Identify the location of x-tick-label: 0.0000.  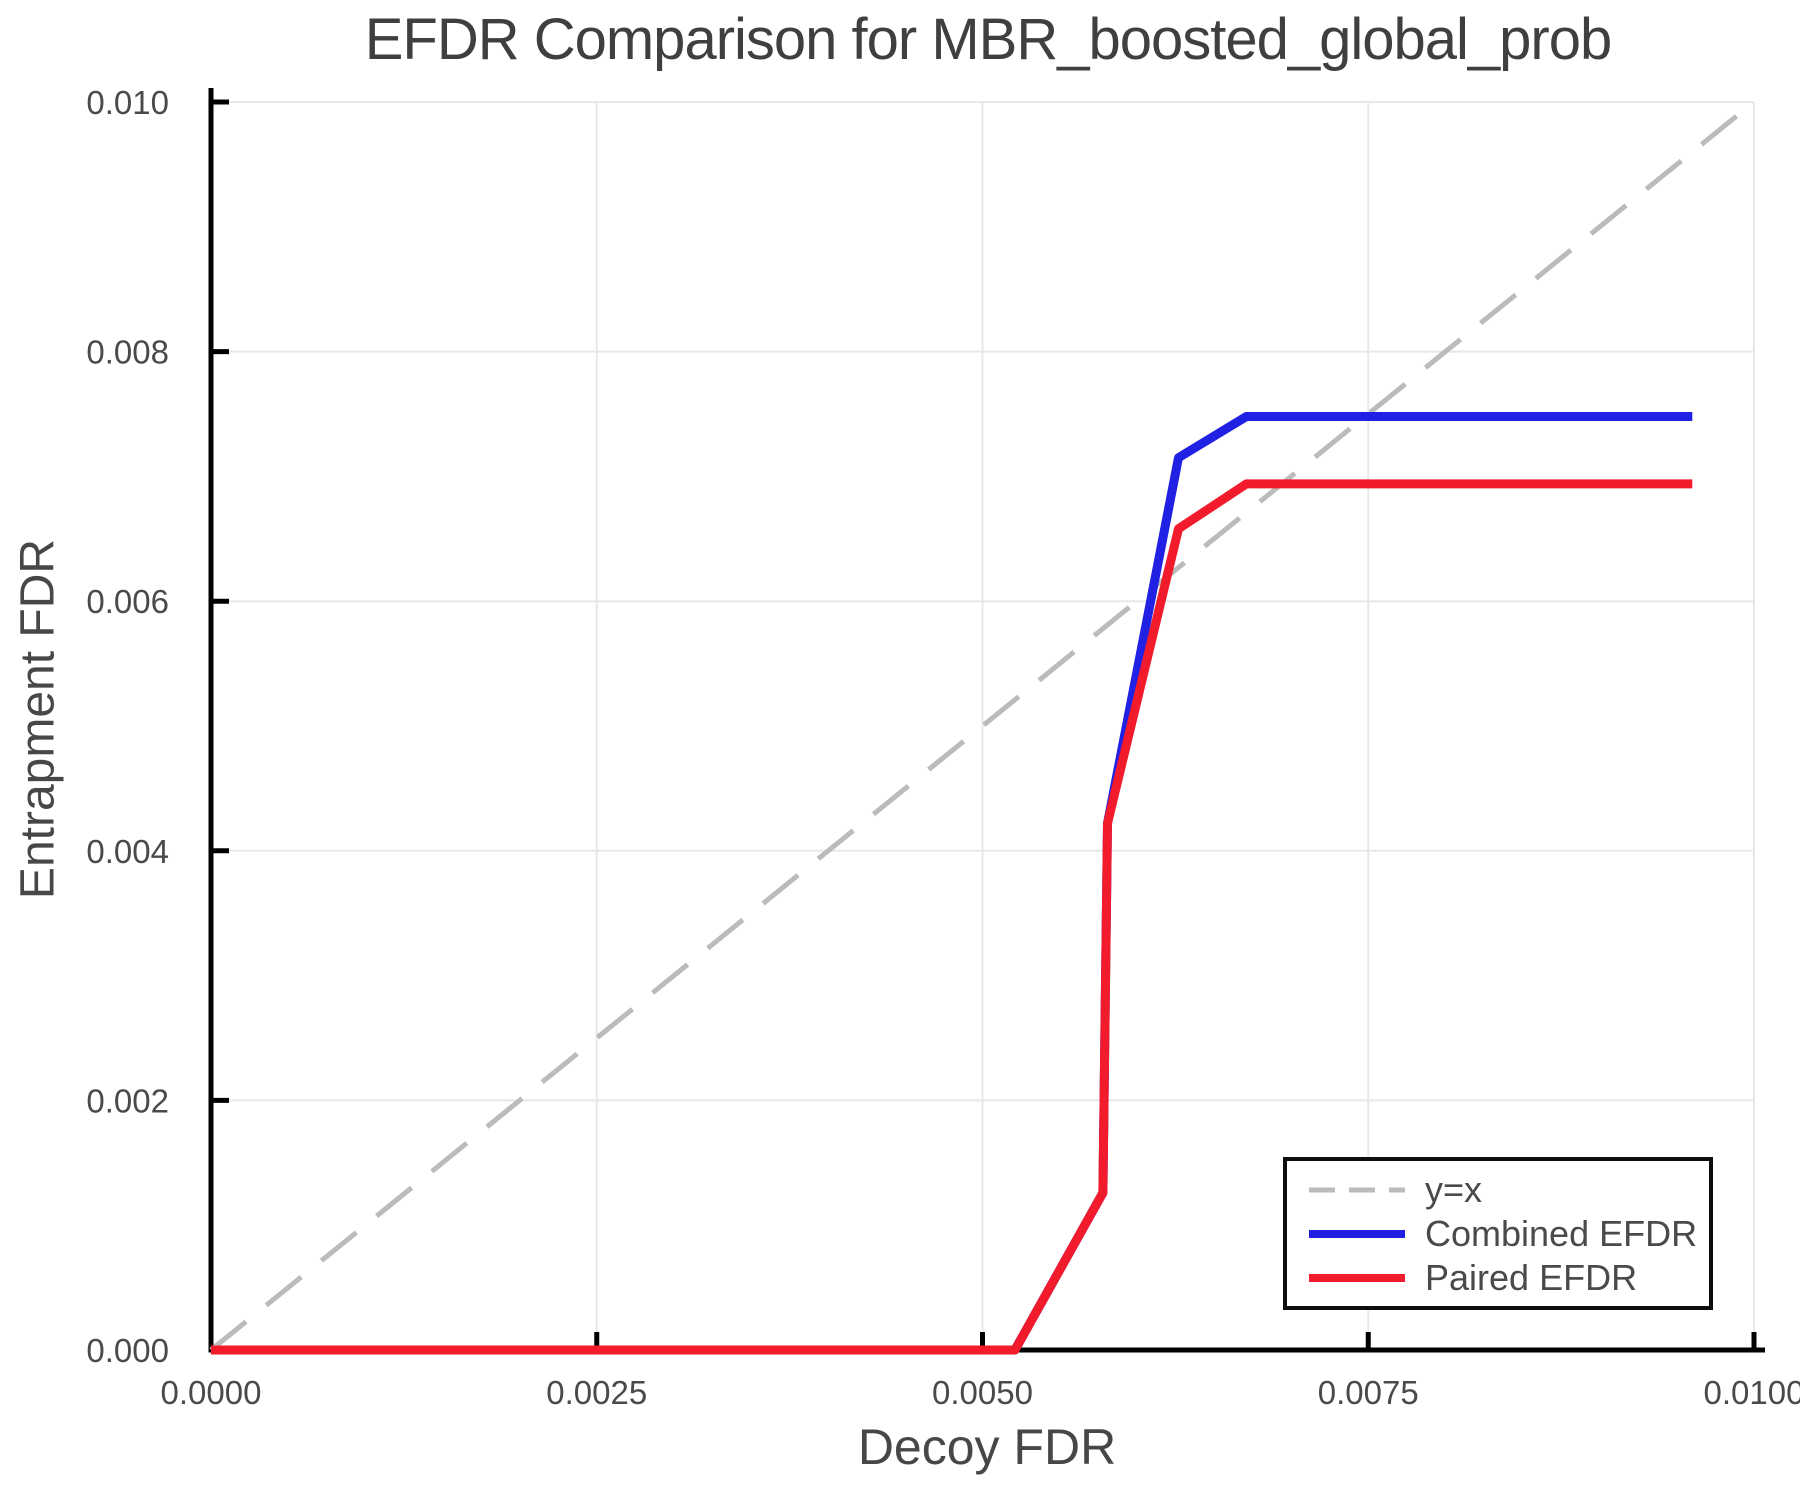
(211, 1392).